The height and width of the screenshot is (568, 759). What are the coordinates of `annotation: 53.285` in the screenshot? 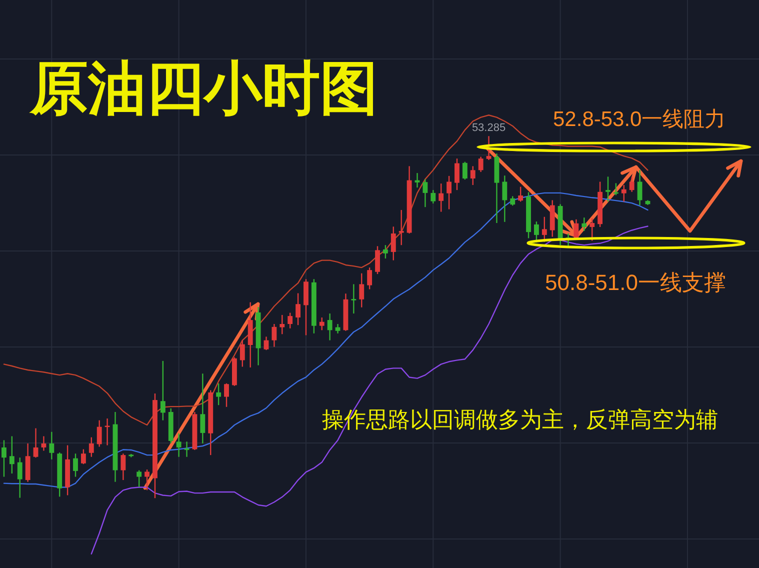 It's located at (489, 128).